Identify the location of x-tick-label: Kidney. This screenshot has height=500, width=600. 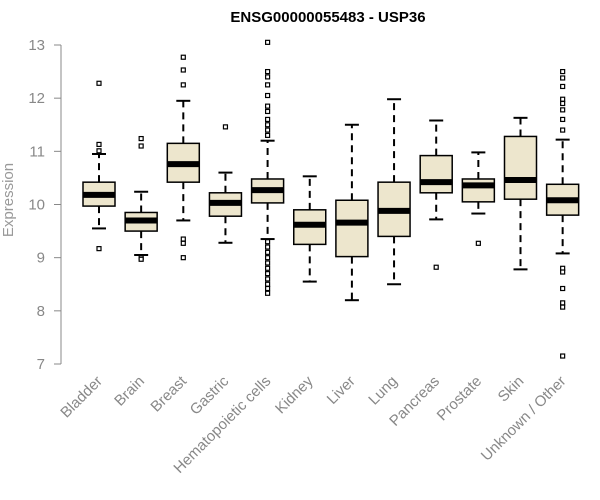
(294, 394).